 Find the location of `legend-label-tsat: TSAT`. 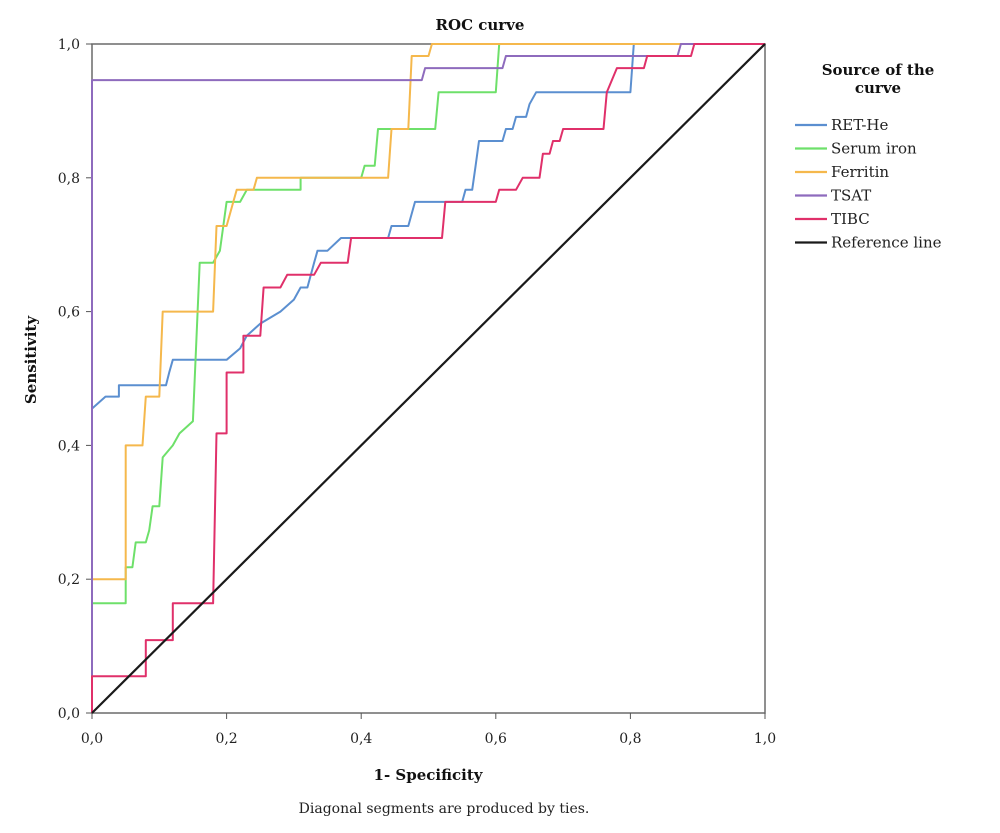

legend-label-tsat: TSAT is located at coordinates (851, 196).